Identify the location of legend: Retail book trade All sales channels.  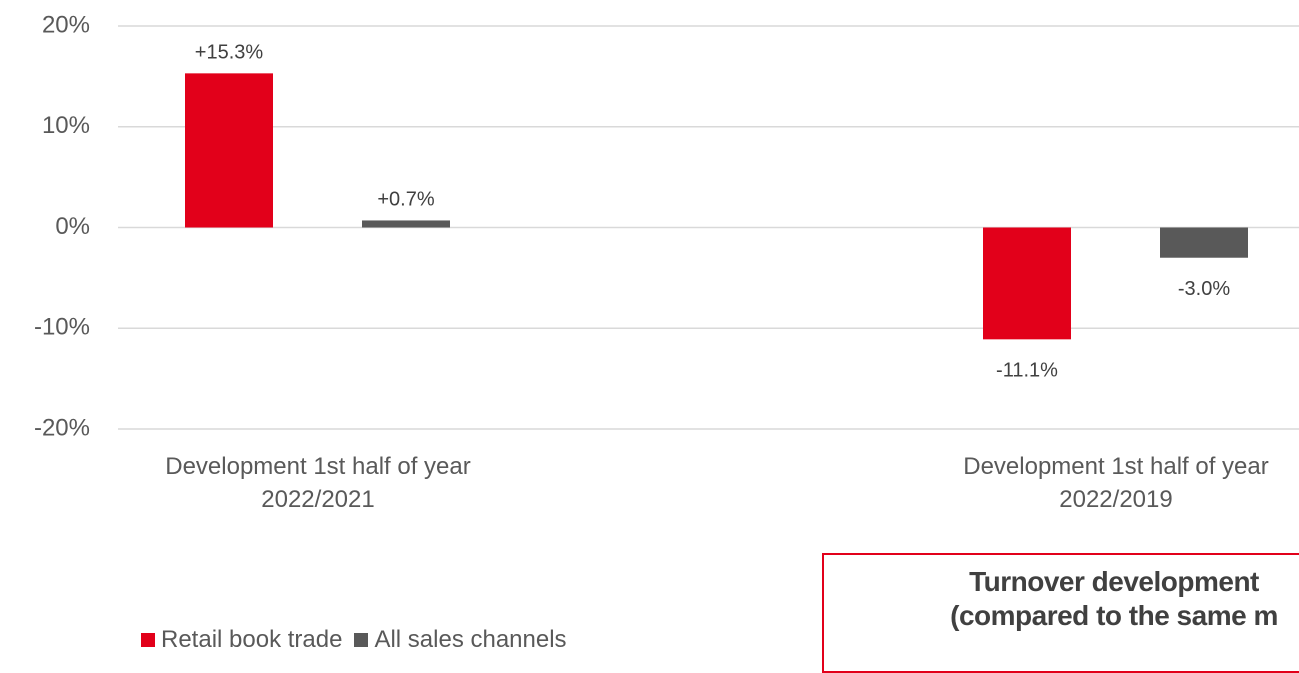
(360, 640).